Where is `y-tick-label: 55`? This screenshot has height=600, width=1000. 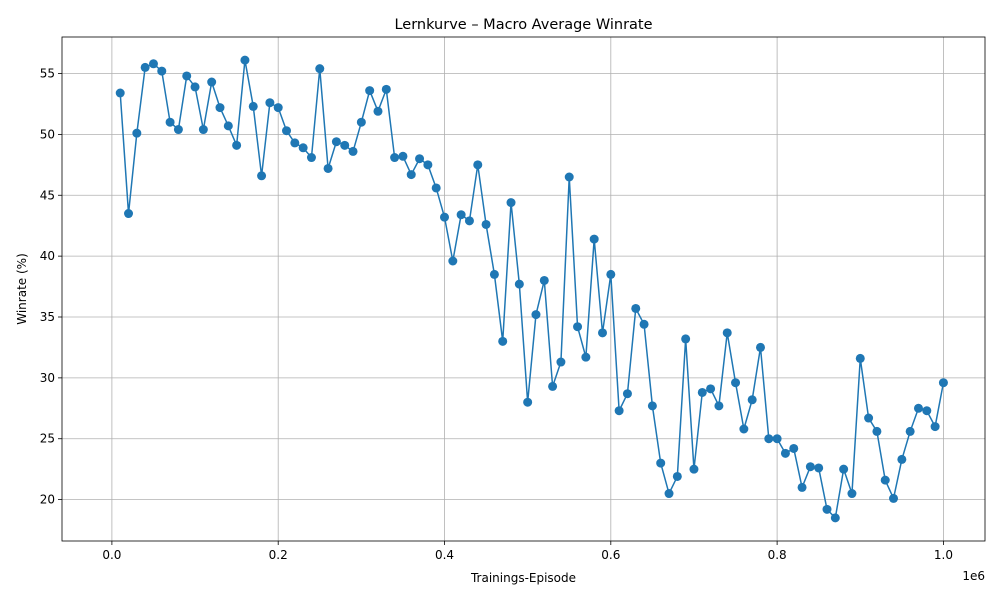 y-tick-label: 55 is located at coordinates (47, 74).